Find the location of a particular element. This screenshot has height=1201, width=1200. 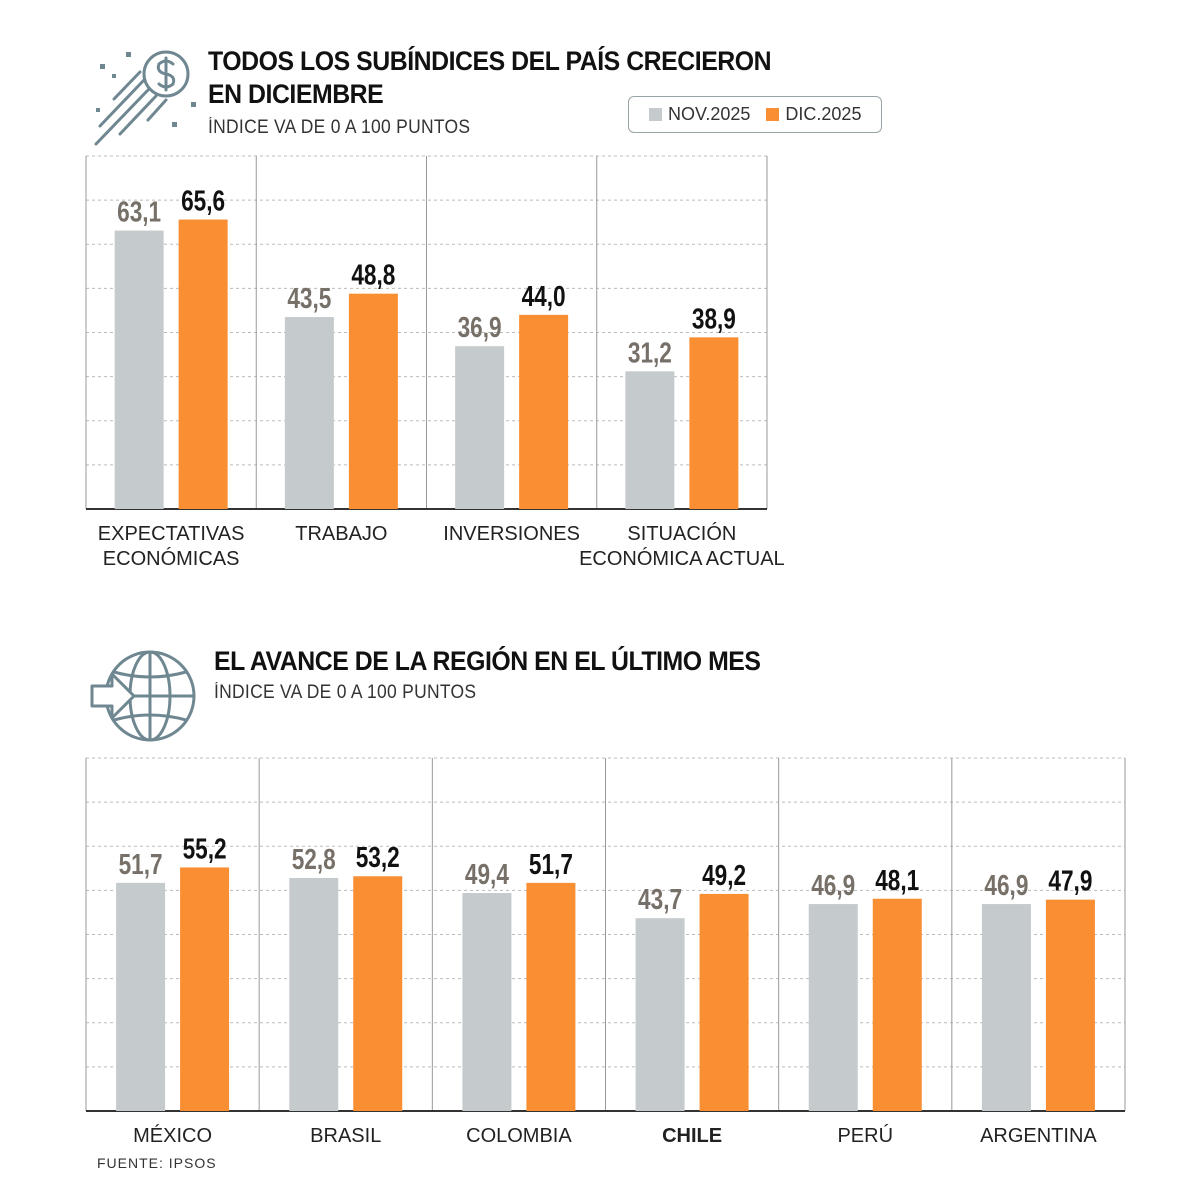

category-label: MÉXICO is located at coordinates (172, 1135).